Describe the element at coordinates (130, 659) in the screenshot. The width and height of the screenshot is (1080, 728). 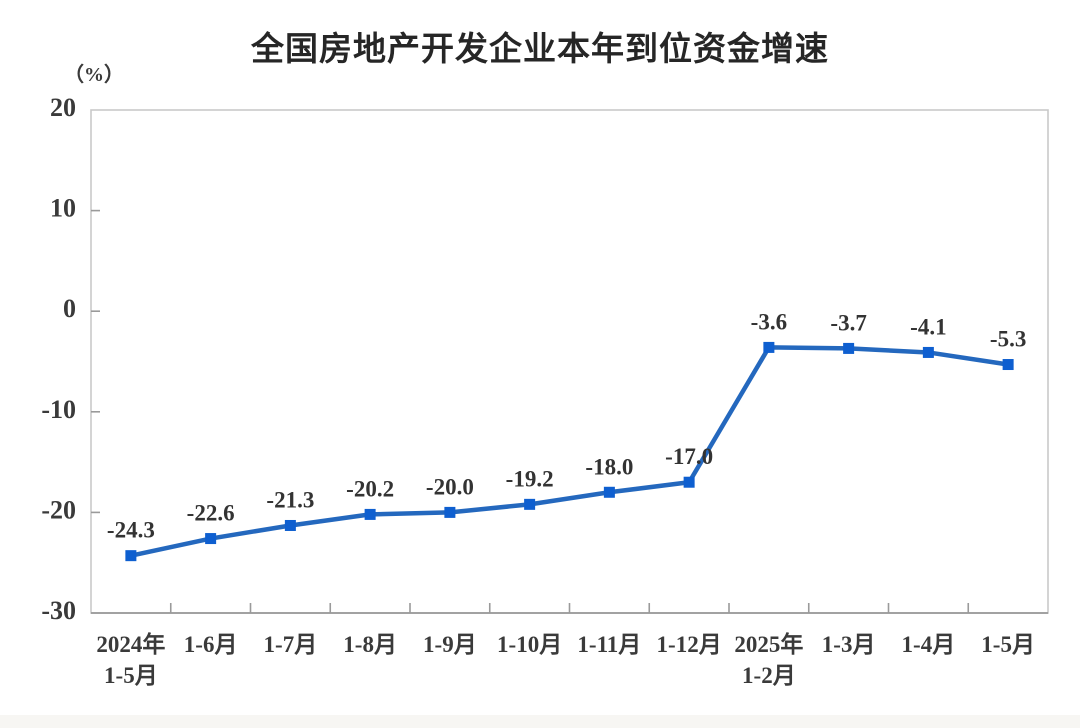
I see `x-tick-label: 2024年 1-5月` at that location.